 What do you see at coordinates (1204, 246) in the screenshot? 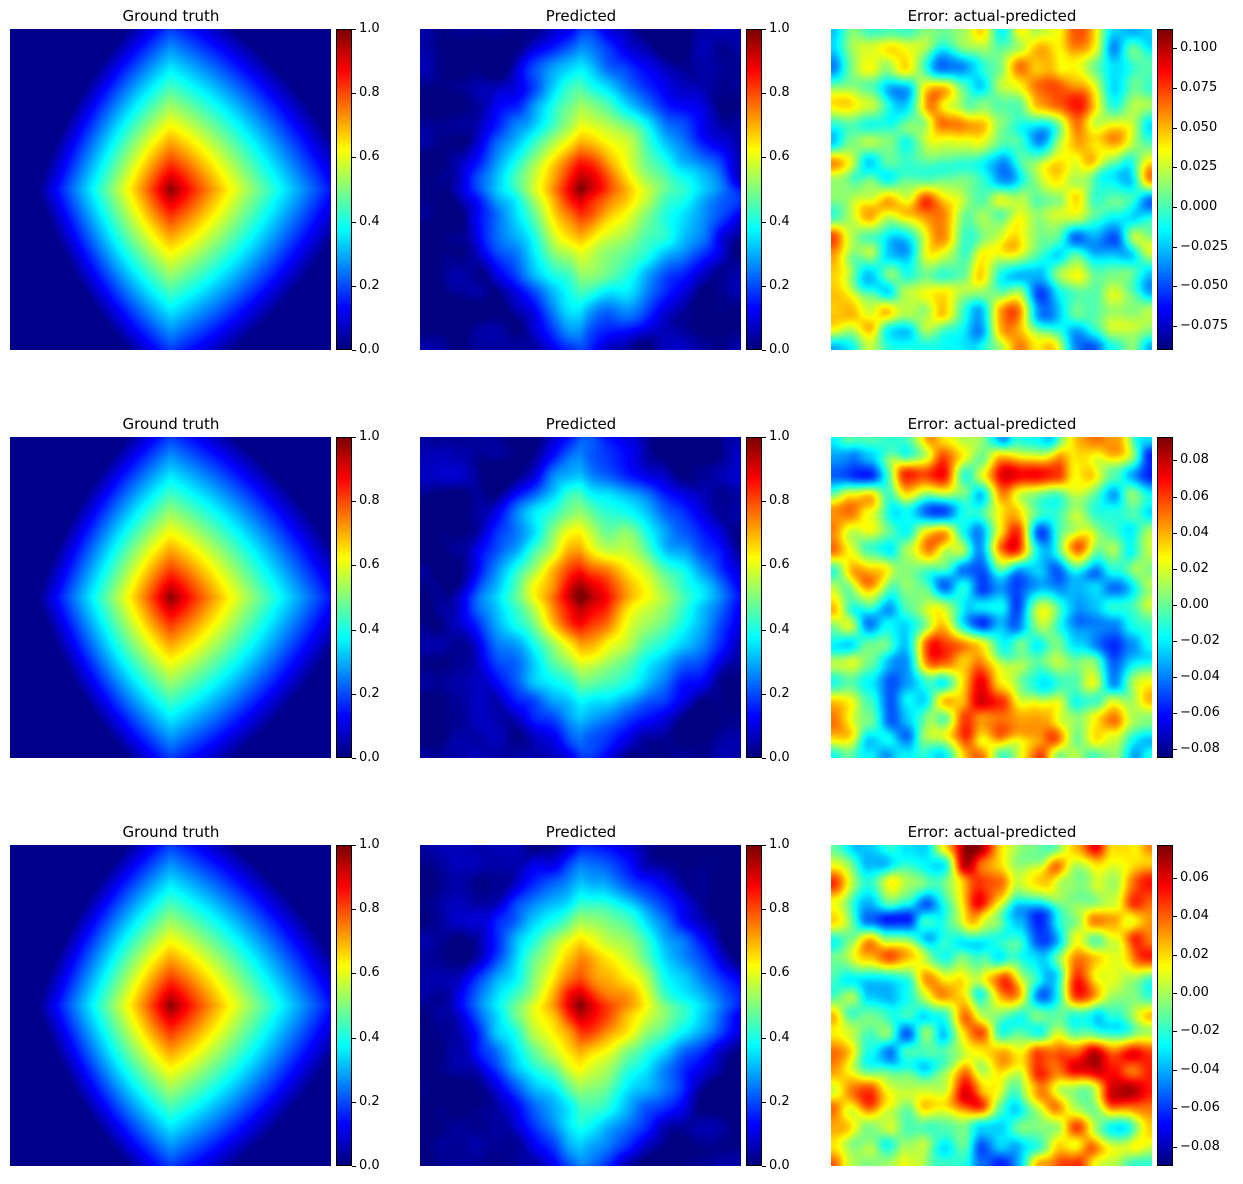
I see `colorbar-tick-label: −0.025` at bounding box center [1204, 246].